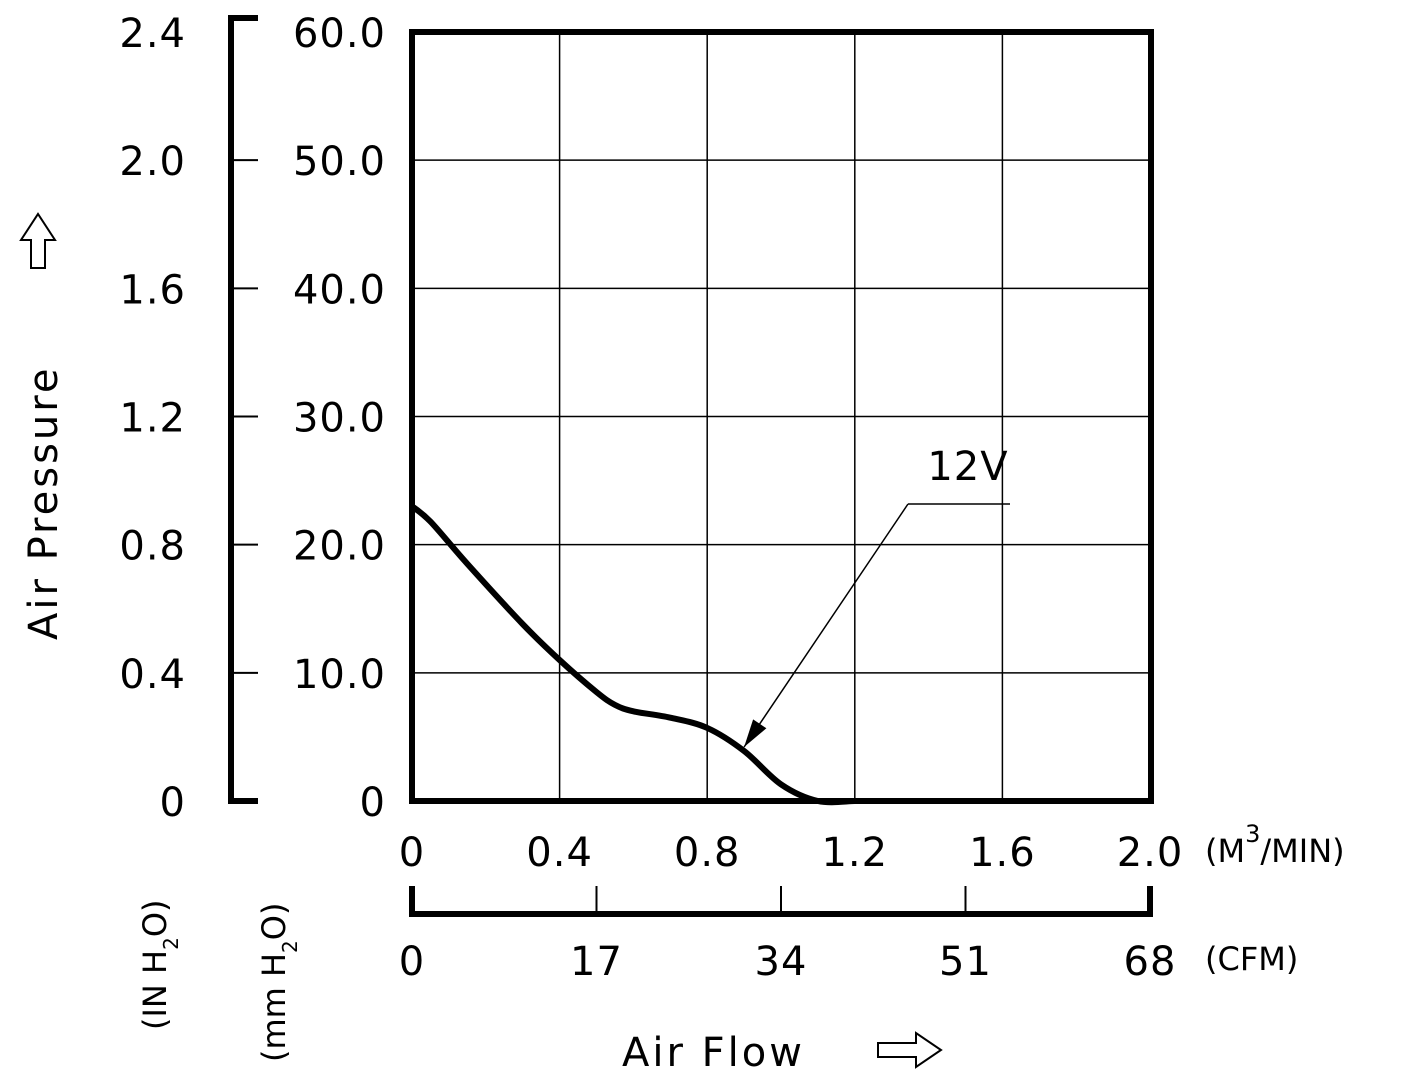 Image resolution: width=1415 pixels, height=1072 pixels. What do you see at coordinates (274, 922) in the screenshot?
I see `y-unit-mm-post: O)` at bounding box center [274, 922].